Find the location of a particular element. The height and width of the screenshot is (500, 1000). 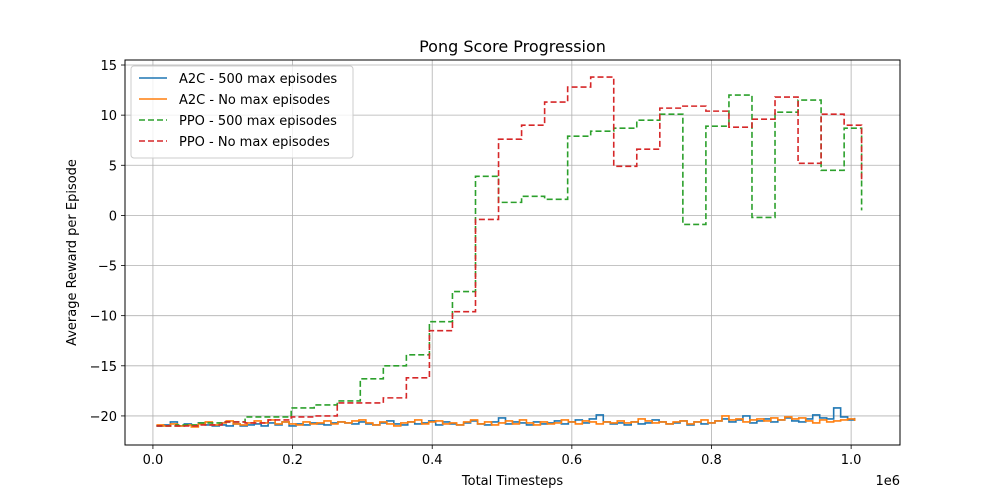

y-tick-label: −10 is located at coordinates (103, 317).